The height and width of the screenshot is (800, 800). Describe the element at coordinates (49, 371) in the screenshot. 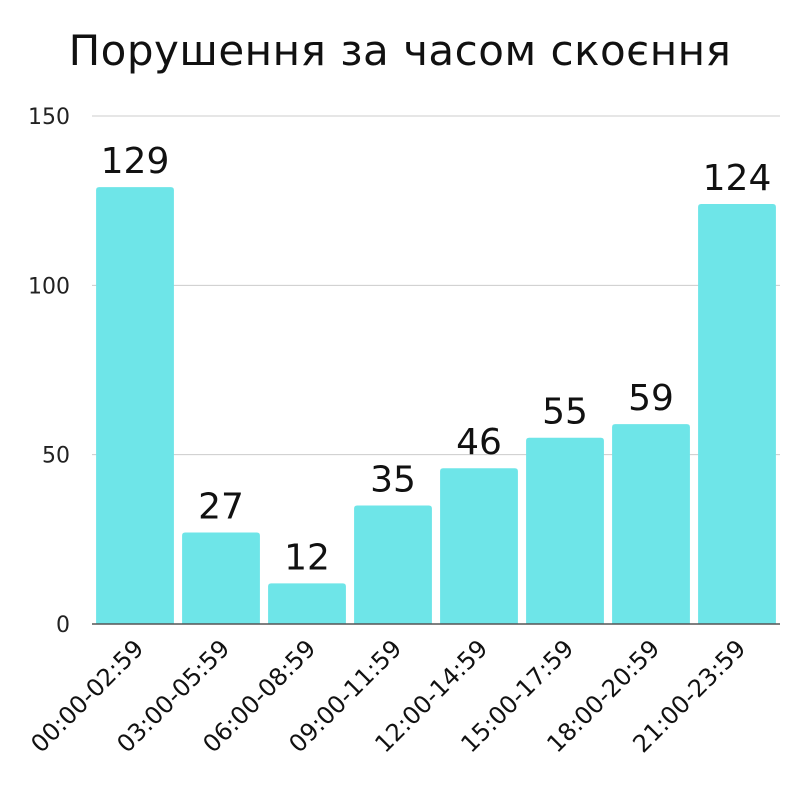

I see `y-axis-ticks: 0 50 100 150` at that location.